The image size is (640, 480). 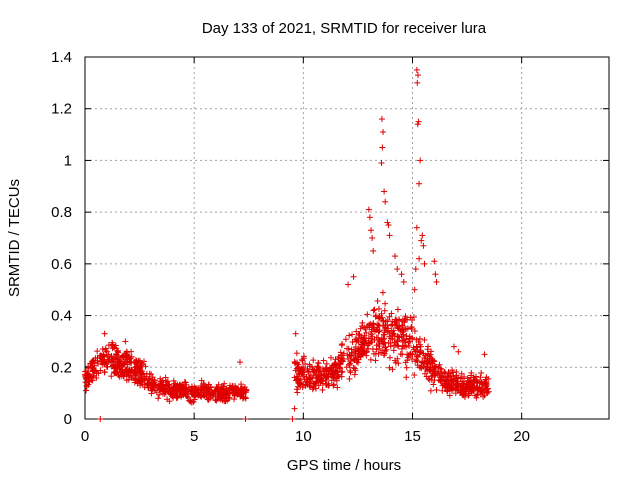 I want to click on y-tick-label: 0.6, so click(x=61, y=264).